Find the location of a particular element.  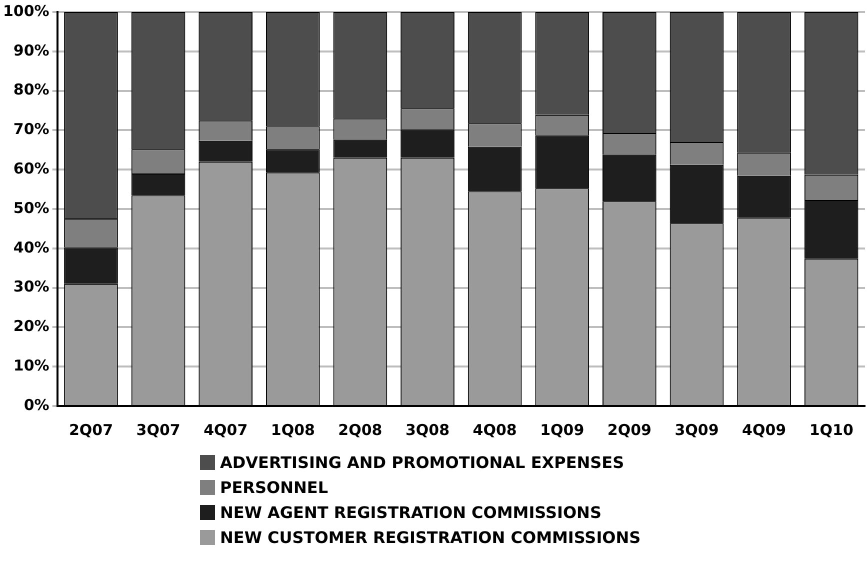

y-tick-label: 50% is located at coordinates (31, 207).